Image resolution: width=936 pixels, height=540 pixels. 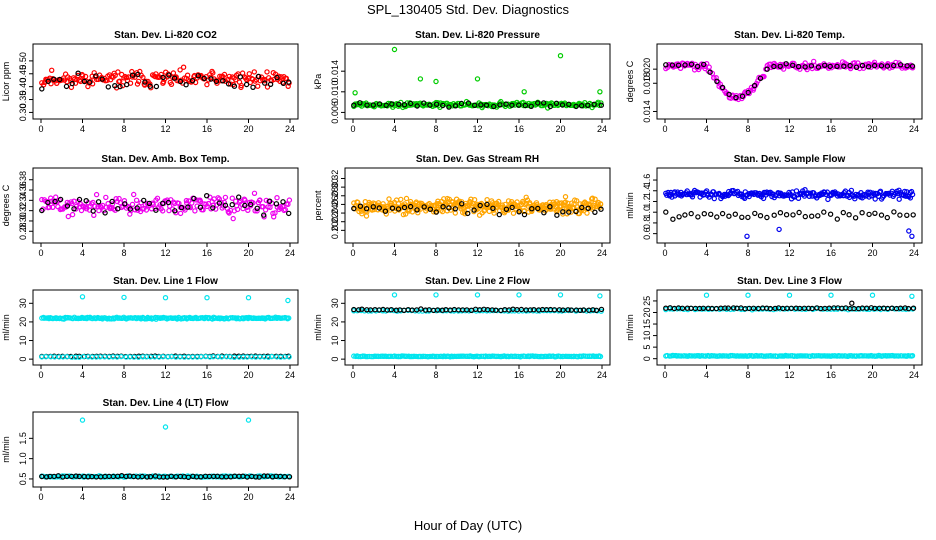 I want to click on data-points, so click(x=478, y=326).